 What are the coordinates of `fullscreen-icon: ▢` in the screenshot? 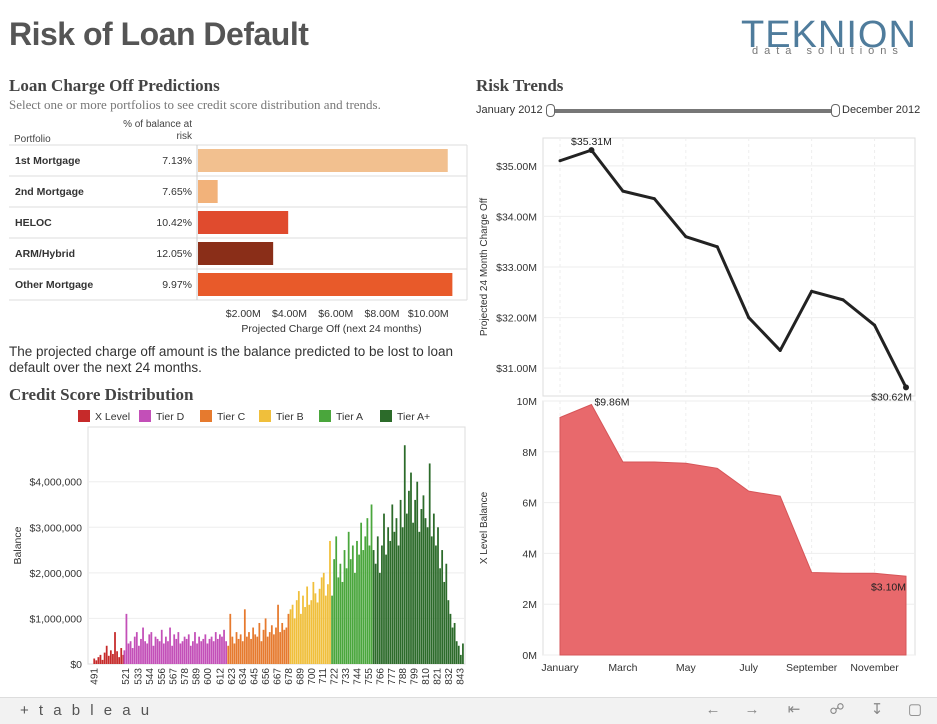 It's located at (915, 709).